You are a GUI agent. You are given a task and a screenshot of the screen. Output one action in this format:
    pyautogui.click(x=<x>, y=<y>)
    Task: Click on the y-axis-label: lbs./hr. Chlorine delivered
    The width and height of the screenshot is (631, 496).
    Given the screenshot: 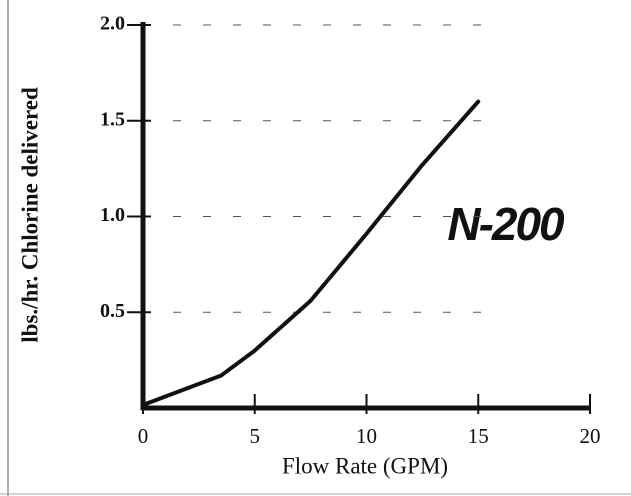 What is the action you would take?
    pyautogui.click(x=29, y=215)
    